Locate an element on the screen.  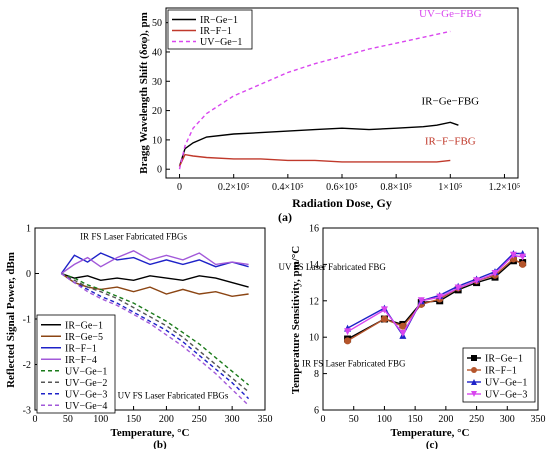
annotation-text: UV FS Laser Fabricated FBG is located at coordinates (333, 267).